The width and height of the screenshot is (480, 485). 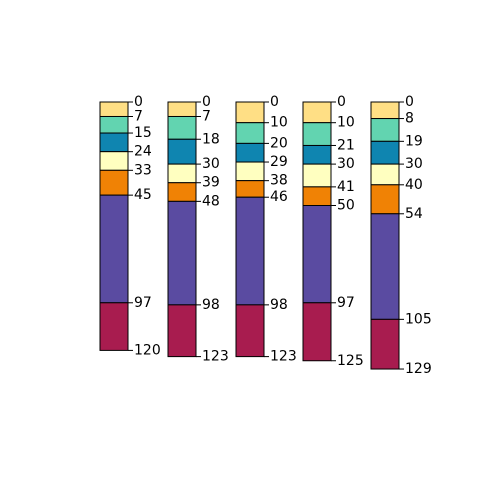 What do you see at coordinates (346, 123) in the screenshot?
I see `profile-4-label-2: 10` at bounding box center [346, 123].